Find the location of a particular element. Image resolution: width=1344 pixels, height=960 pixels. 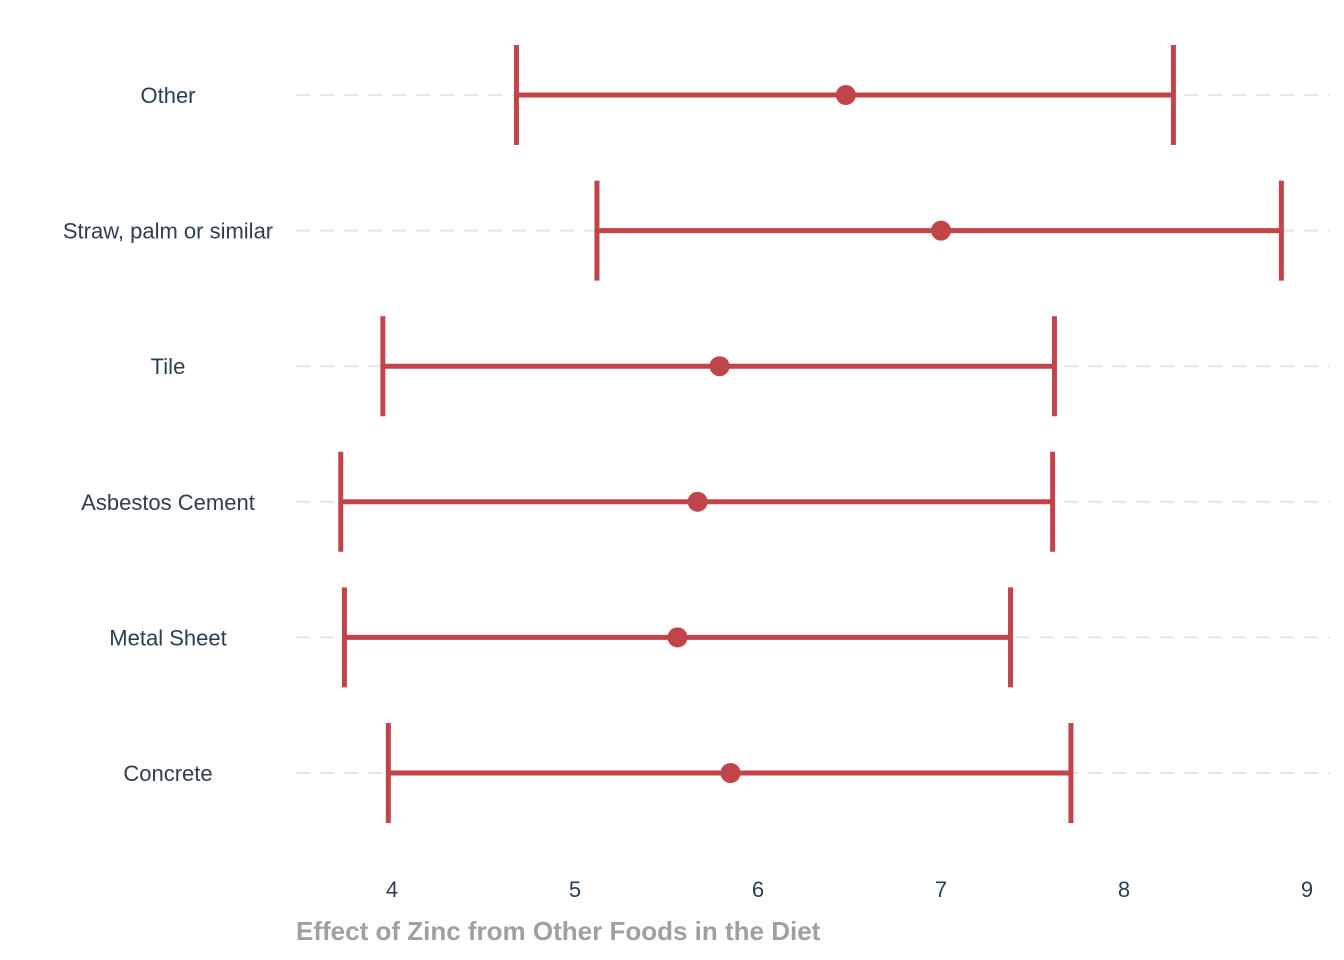

x-tick-label: 7 is located at coordinates (941, 889).